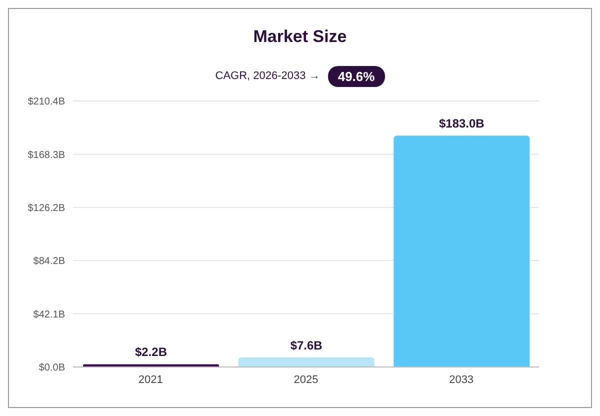 This screenshot has height=416, width=600. Describe the element at coordinates (52, 368) in the screenshot. I see `y-tick-label: $0.0B` at that location.